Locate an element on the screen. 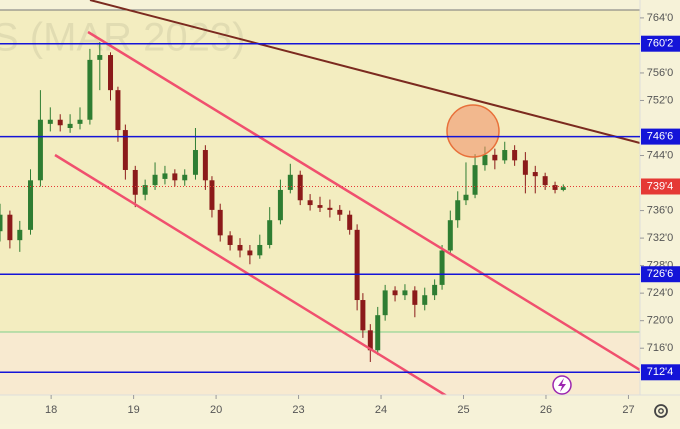  last-price-label: 739'4 is located at coordinates (660, 186).